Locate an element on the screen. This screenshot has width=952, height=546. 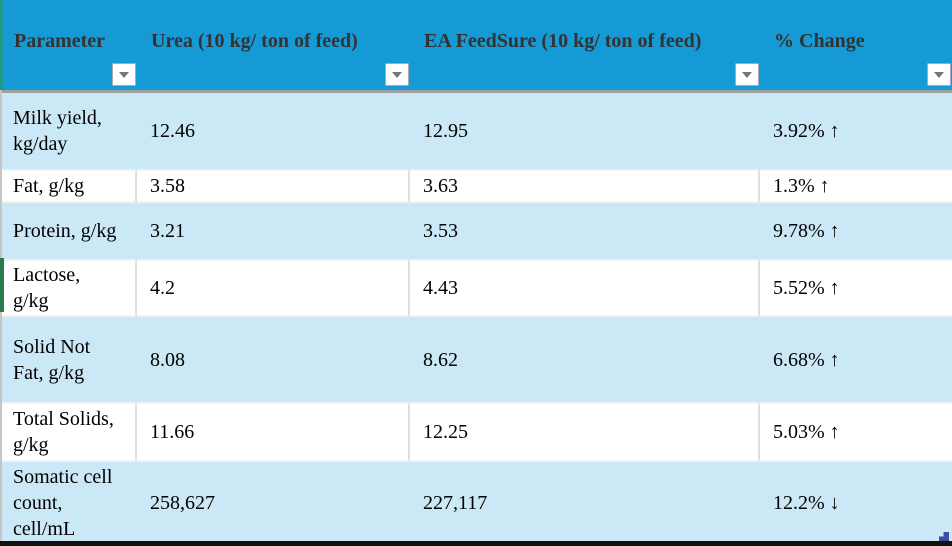
column-header-urea: Urea (10 kg/ ton of feed) is located at coordinates (273, 46).